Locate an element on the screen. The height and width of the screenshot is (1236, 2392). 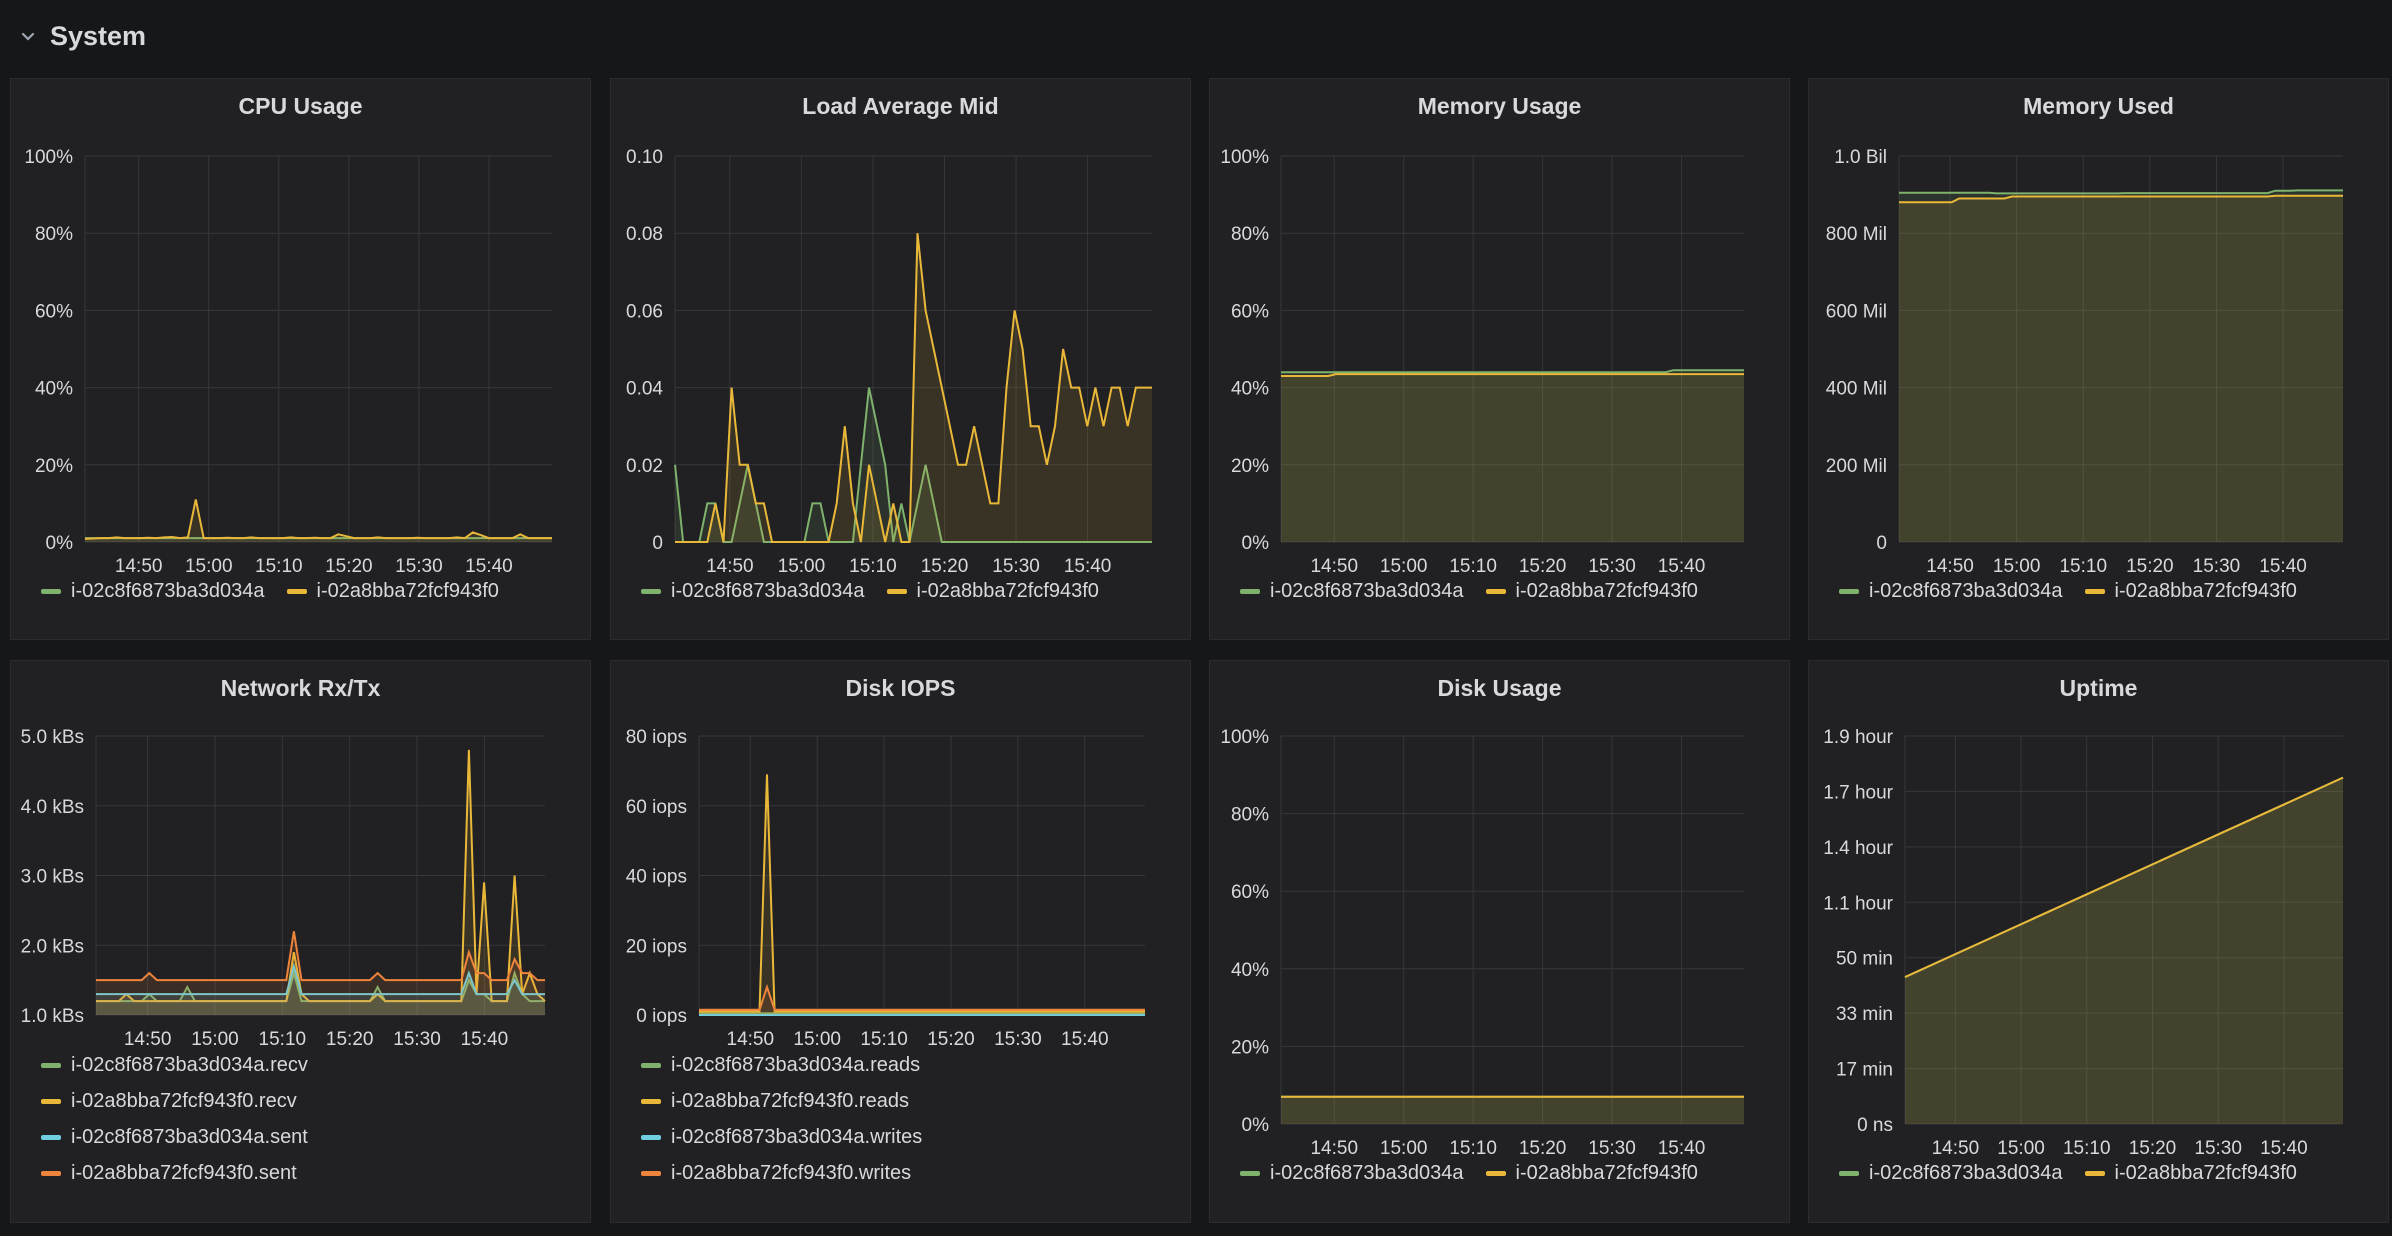
y-tick-label: 40% is located at coordinates (1250, 389).